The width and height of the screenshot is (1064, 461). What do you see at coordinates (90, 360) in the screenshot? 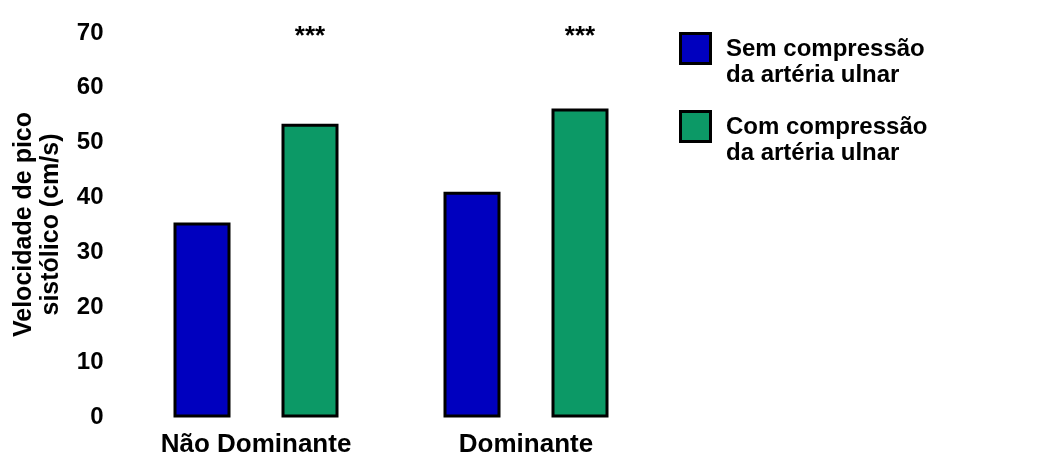
I see `y-tick-label: 10` at bounding box center [90, 360].